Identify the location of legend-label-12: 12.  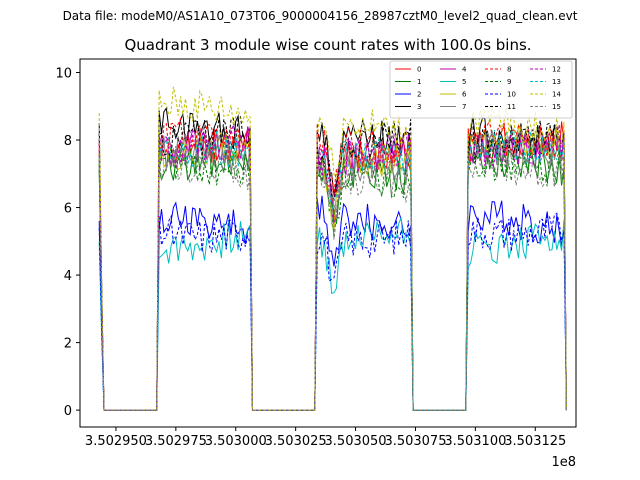
(556, 70).